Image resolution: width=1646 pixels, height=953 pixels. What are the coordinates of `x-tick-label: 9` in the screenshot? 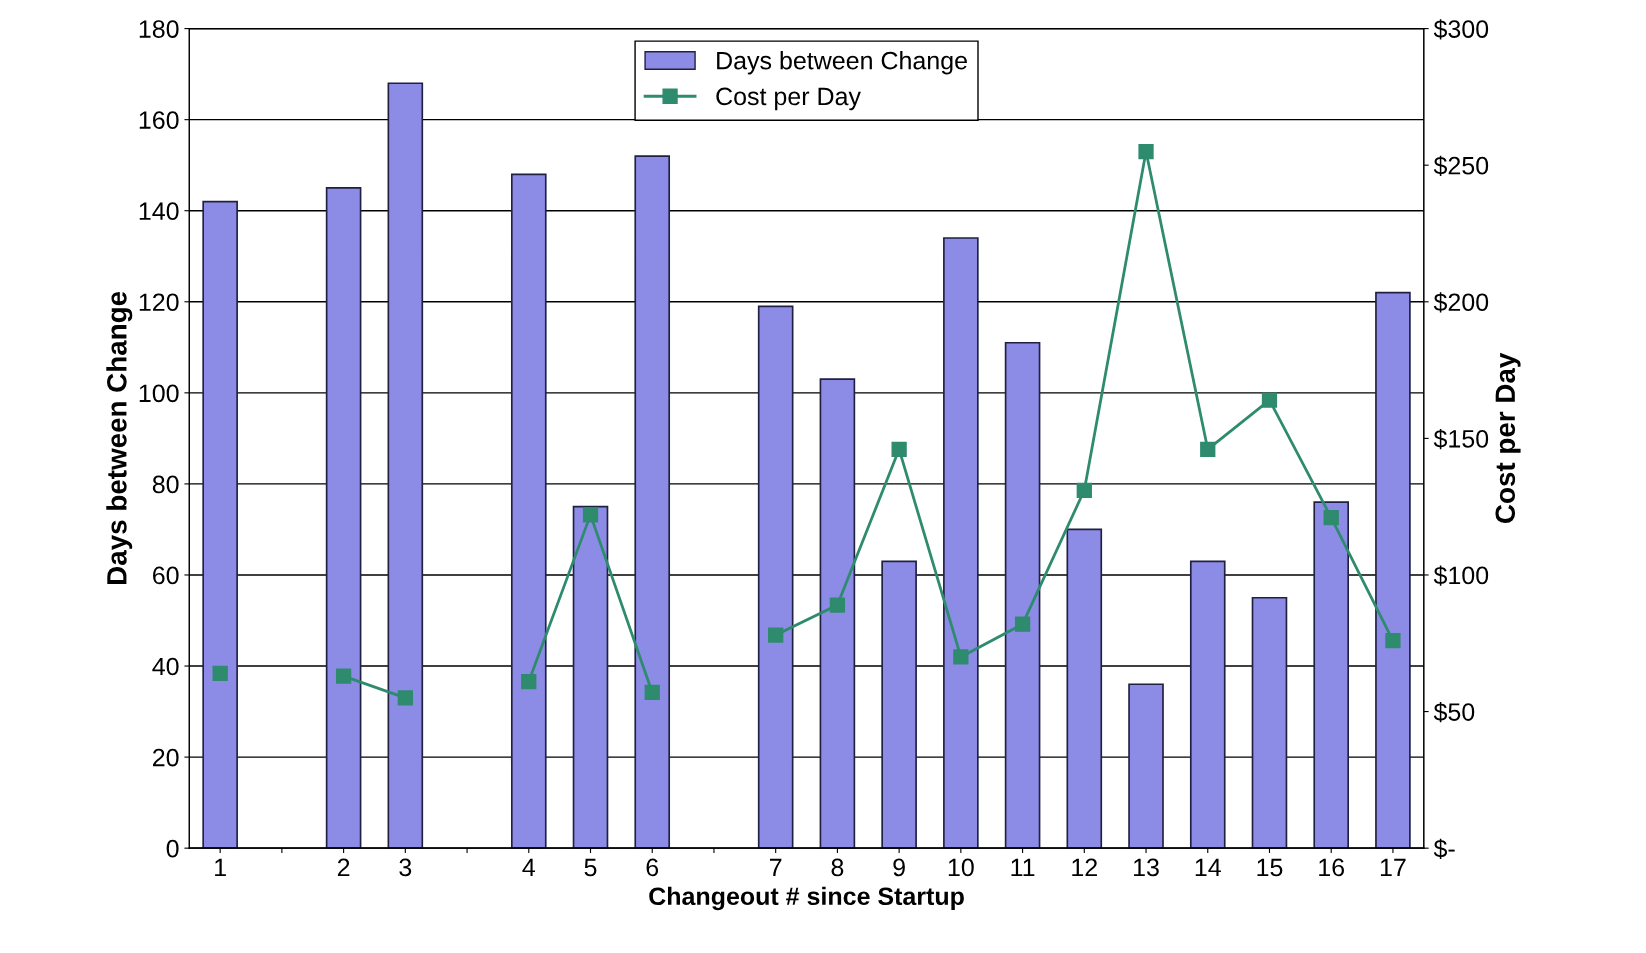 It's located at (899, 867).